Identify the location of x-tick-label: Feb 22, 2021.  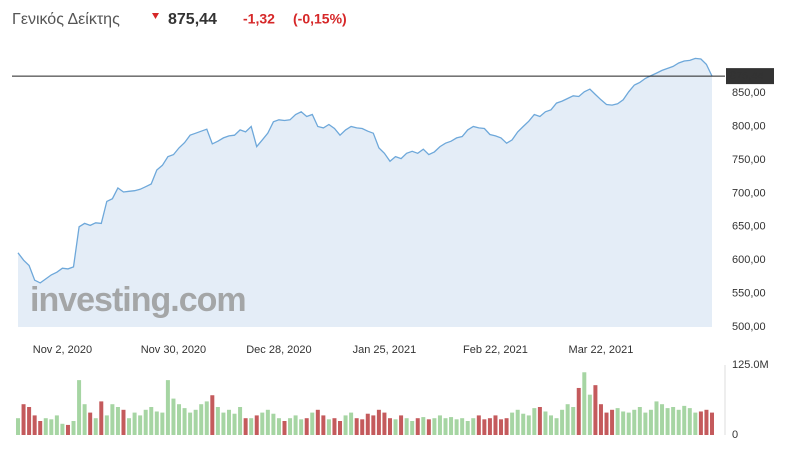
(495, 350).